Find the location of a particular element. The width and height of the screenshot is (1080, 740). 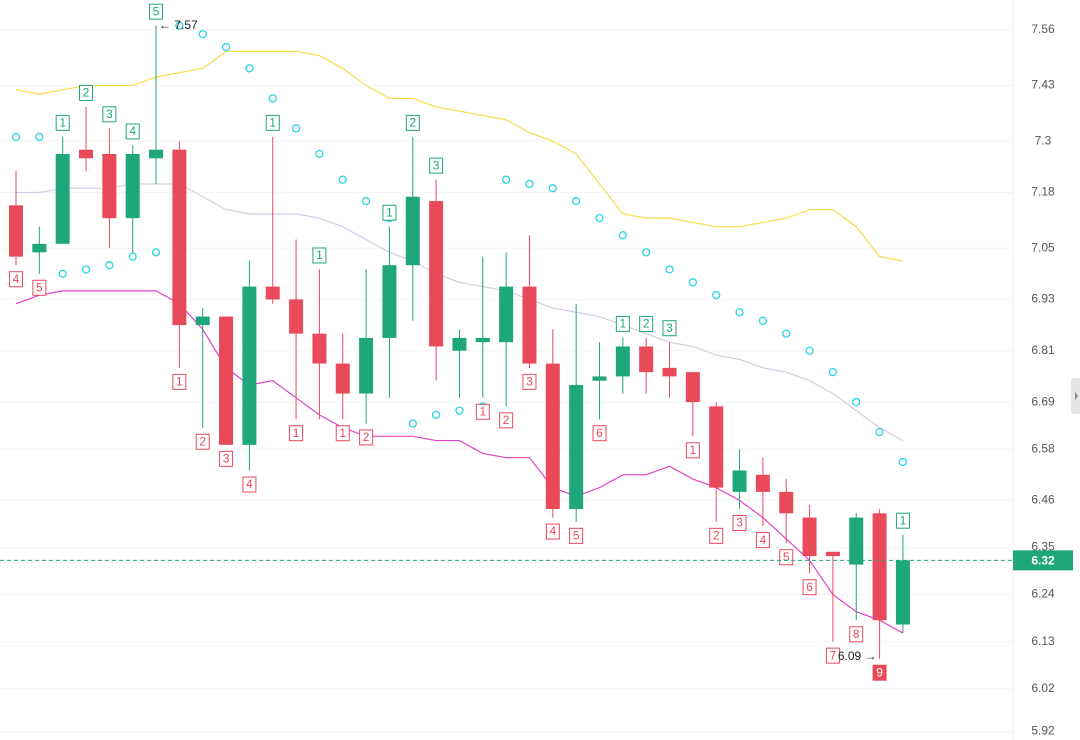

y-tick-label: 7.56 is located at coordinates (1043, 29).